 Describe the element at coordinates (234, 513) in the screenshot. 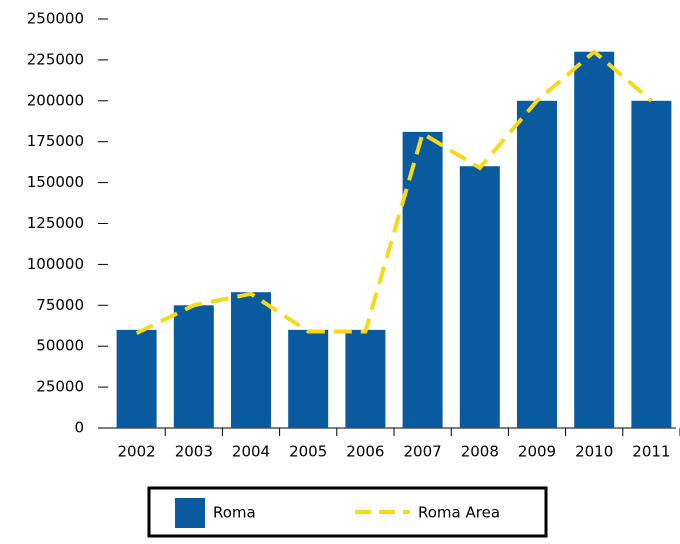

I see `legend-label: Roma` at that location.